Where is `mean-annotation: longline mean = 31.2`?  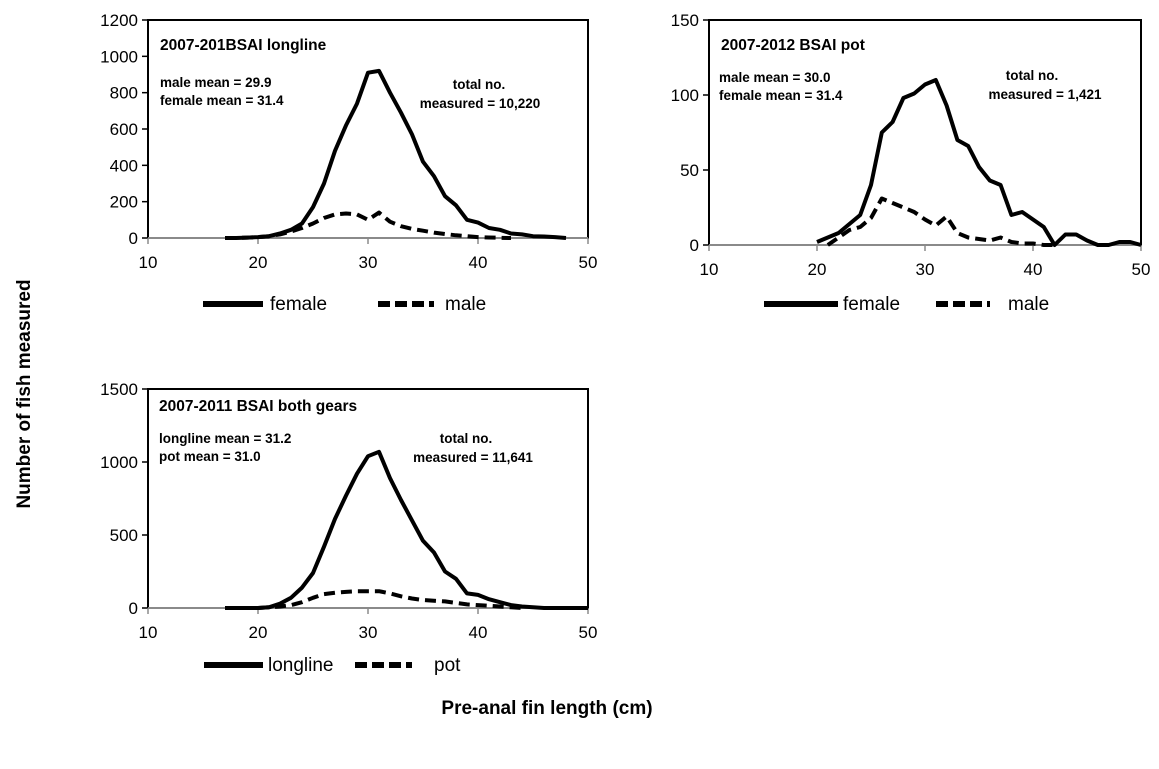
mean-annotation: longline mean = 31.2 is located at coordinates (225, 438).